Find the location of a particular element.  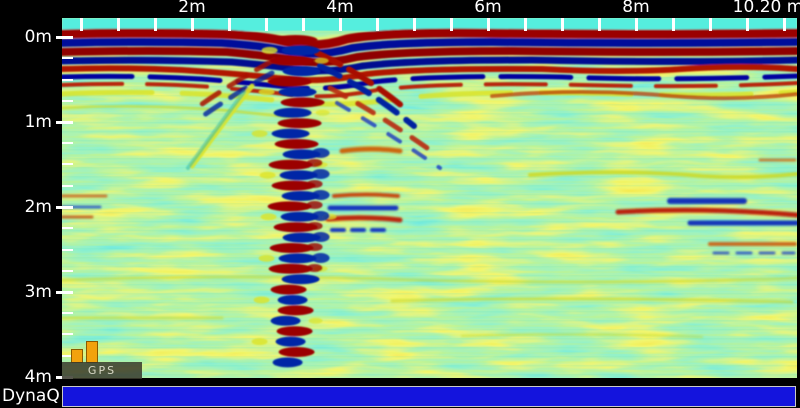

dynaq-mode-label: DynaQ is located at coordinates (31, 396).